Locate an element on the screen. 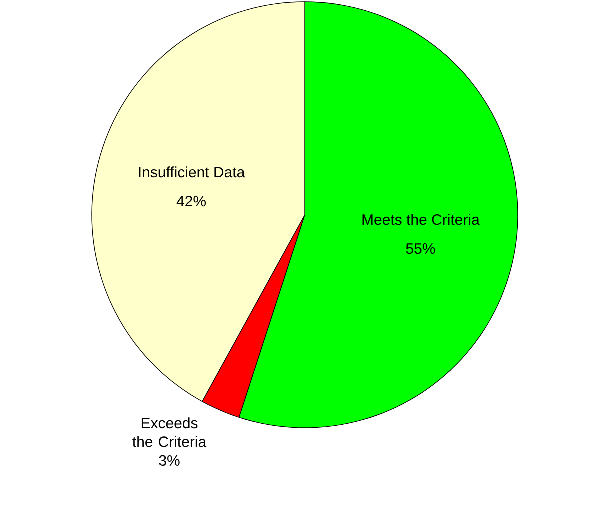  slice-label: Meets the Criteria is located at coordinates (421, 220).